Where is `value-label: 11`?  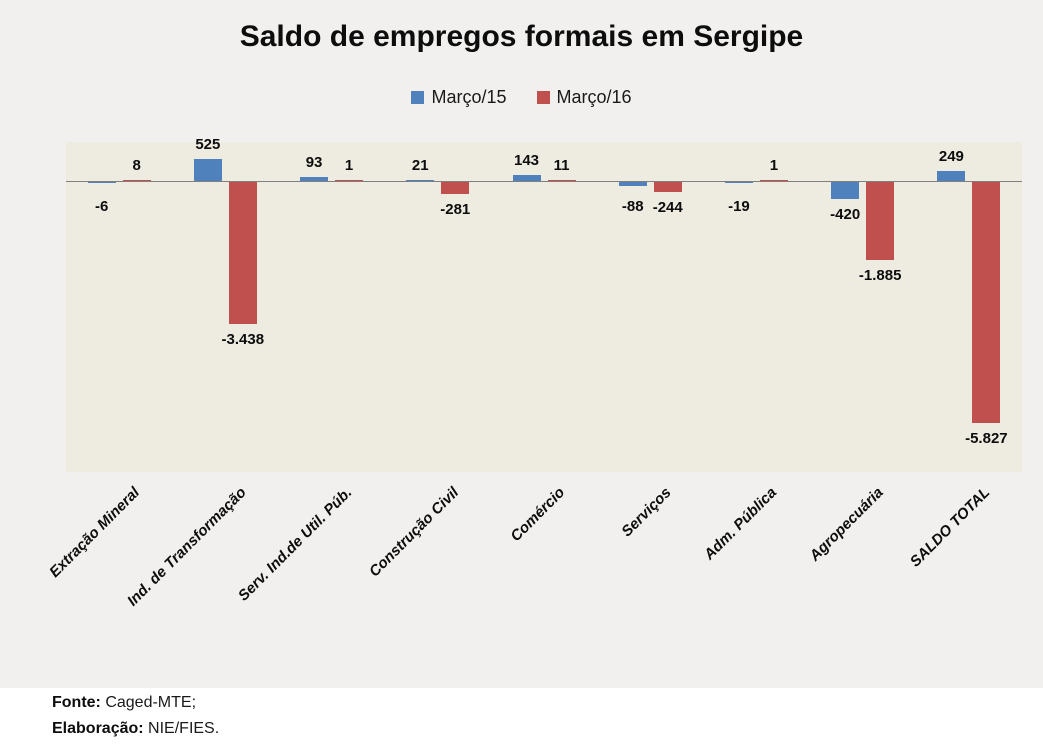 value-label: 11 is located at coordinates (561, 165).